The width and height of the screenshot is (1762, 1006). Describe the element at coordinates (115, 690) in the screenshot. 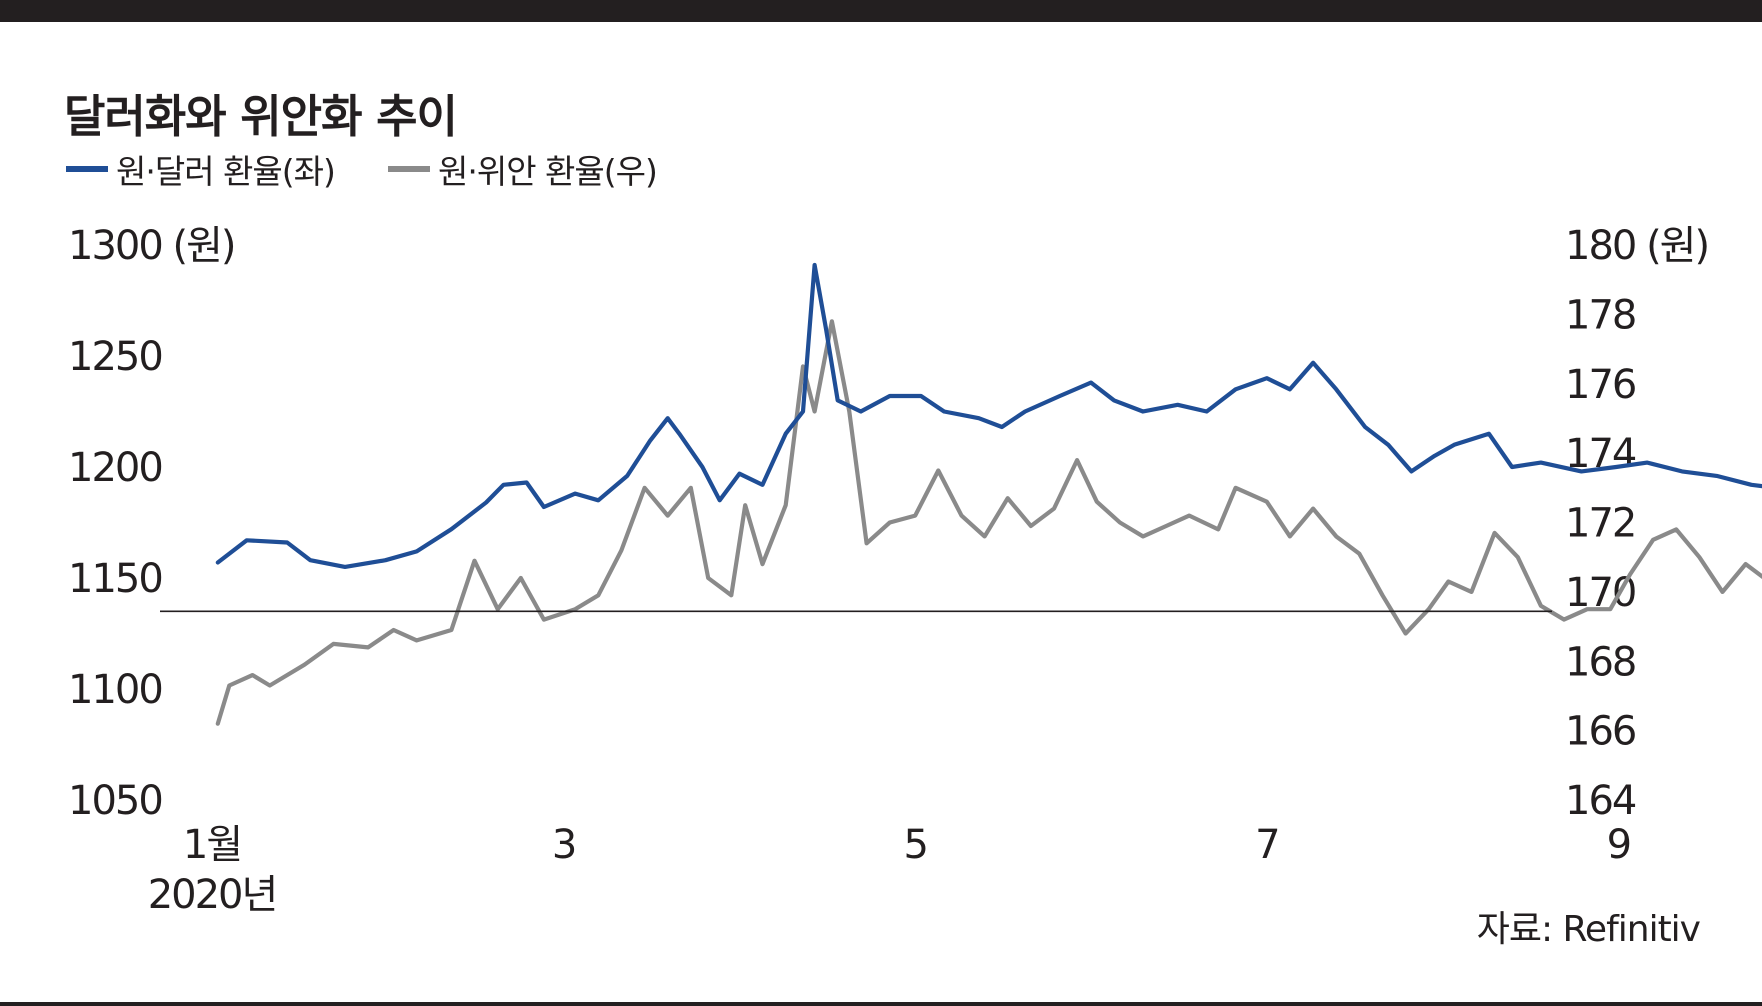

I see `y-left-tick-label: 1100` at that location.